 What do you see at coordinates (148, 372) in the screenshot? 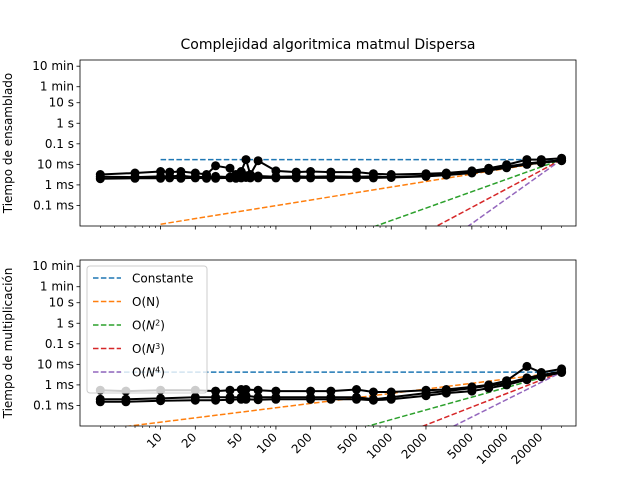
I see `legend-label: O(N4)` at bounding box center [148, 372].